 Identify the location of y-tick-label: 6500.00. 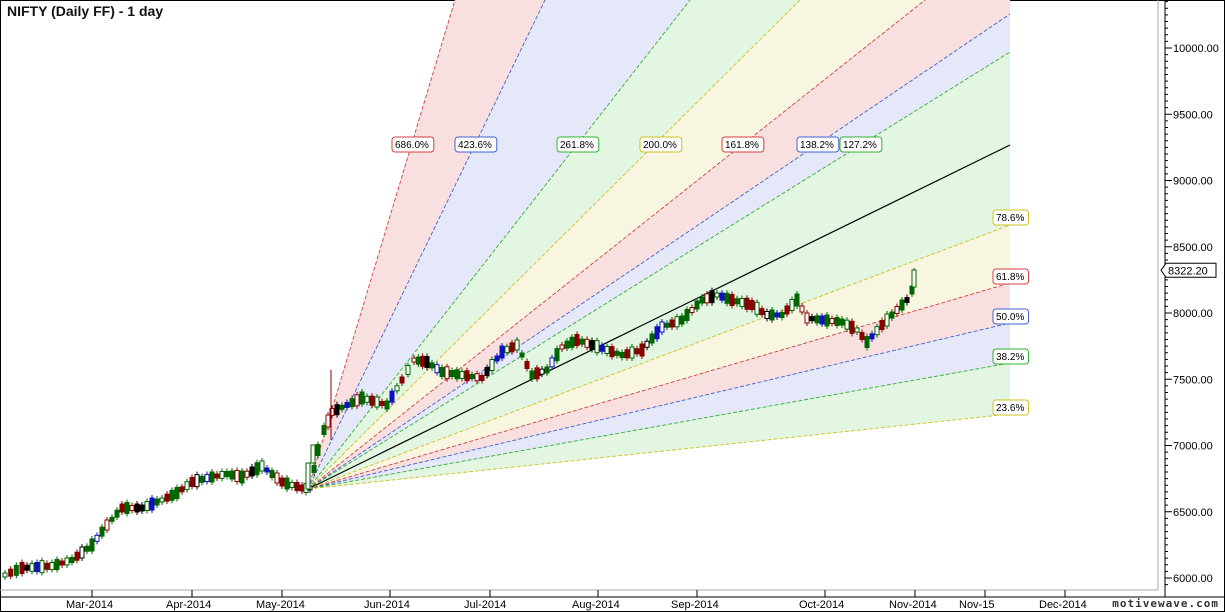
(1193, 513).